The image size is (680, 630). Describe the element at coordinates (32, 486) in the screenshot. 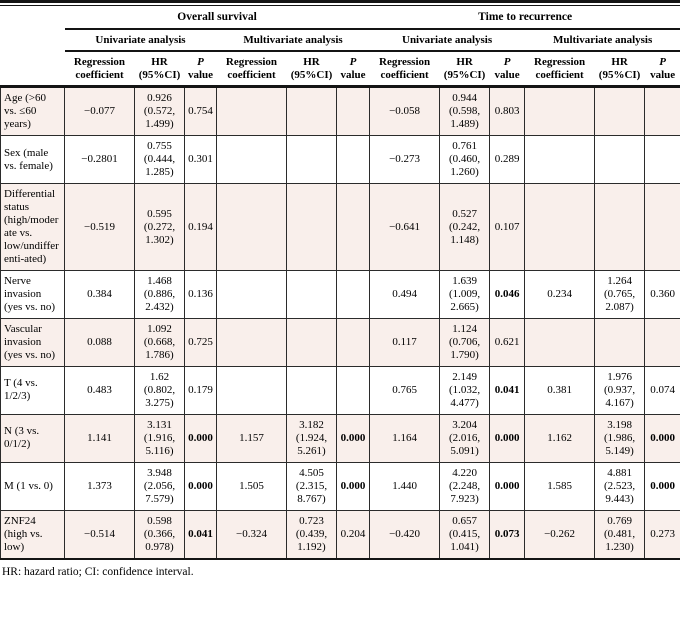

I see `row-label: M (1 vs. 0)` at that location.